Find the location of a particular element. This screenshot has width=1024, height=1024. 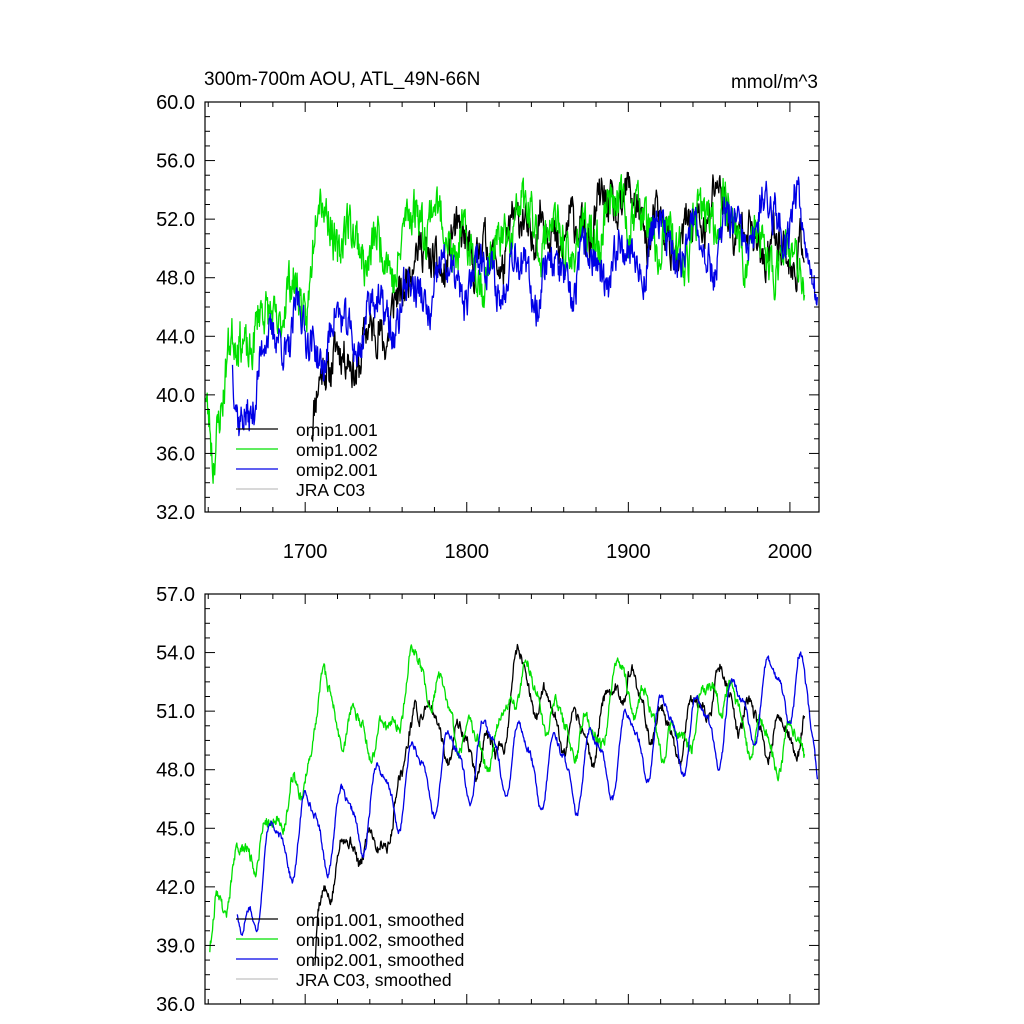

x-tick-label: 1800 is located at coordinates (467, 552).